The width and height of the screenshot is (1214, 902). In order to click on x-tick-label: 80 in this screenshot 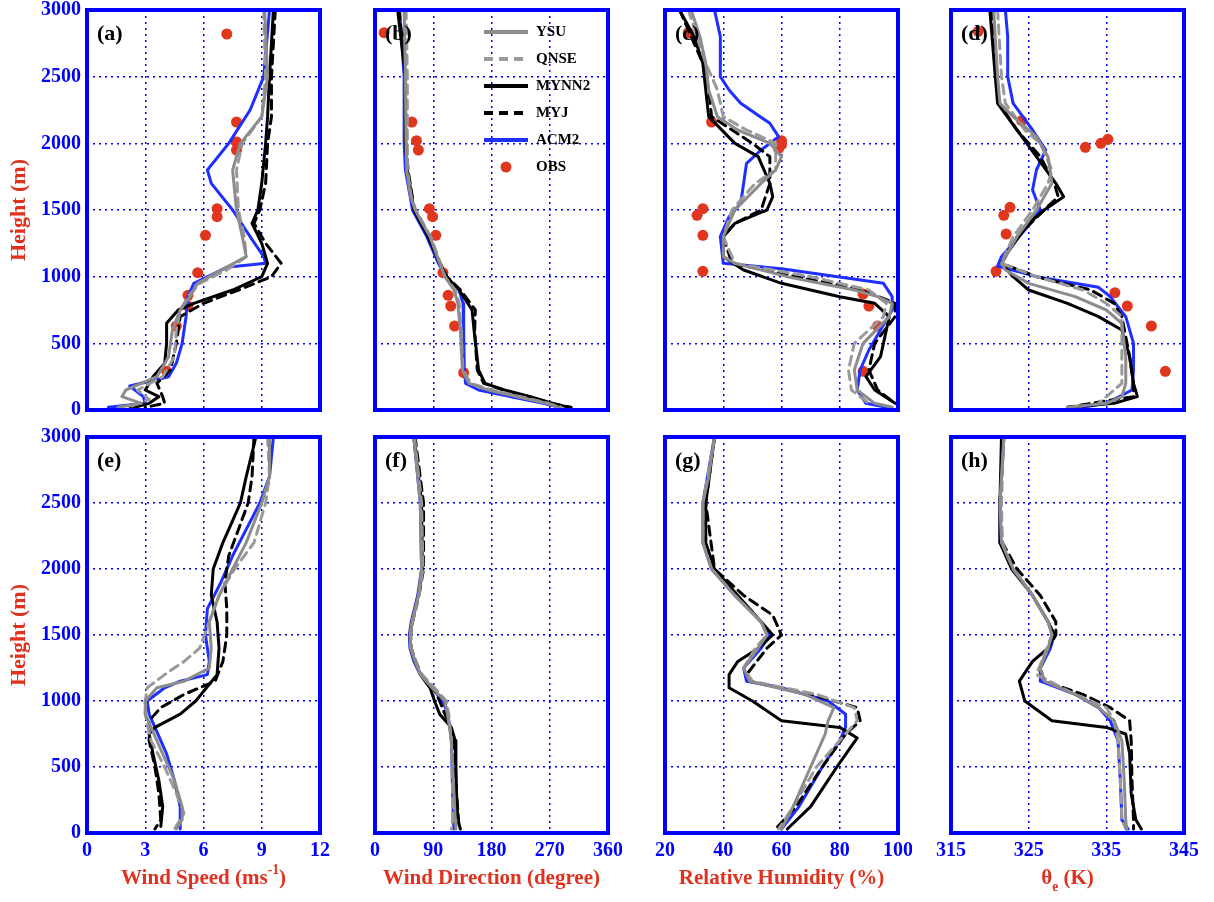, I will do `click(839, 849)`.